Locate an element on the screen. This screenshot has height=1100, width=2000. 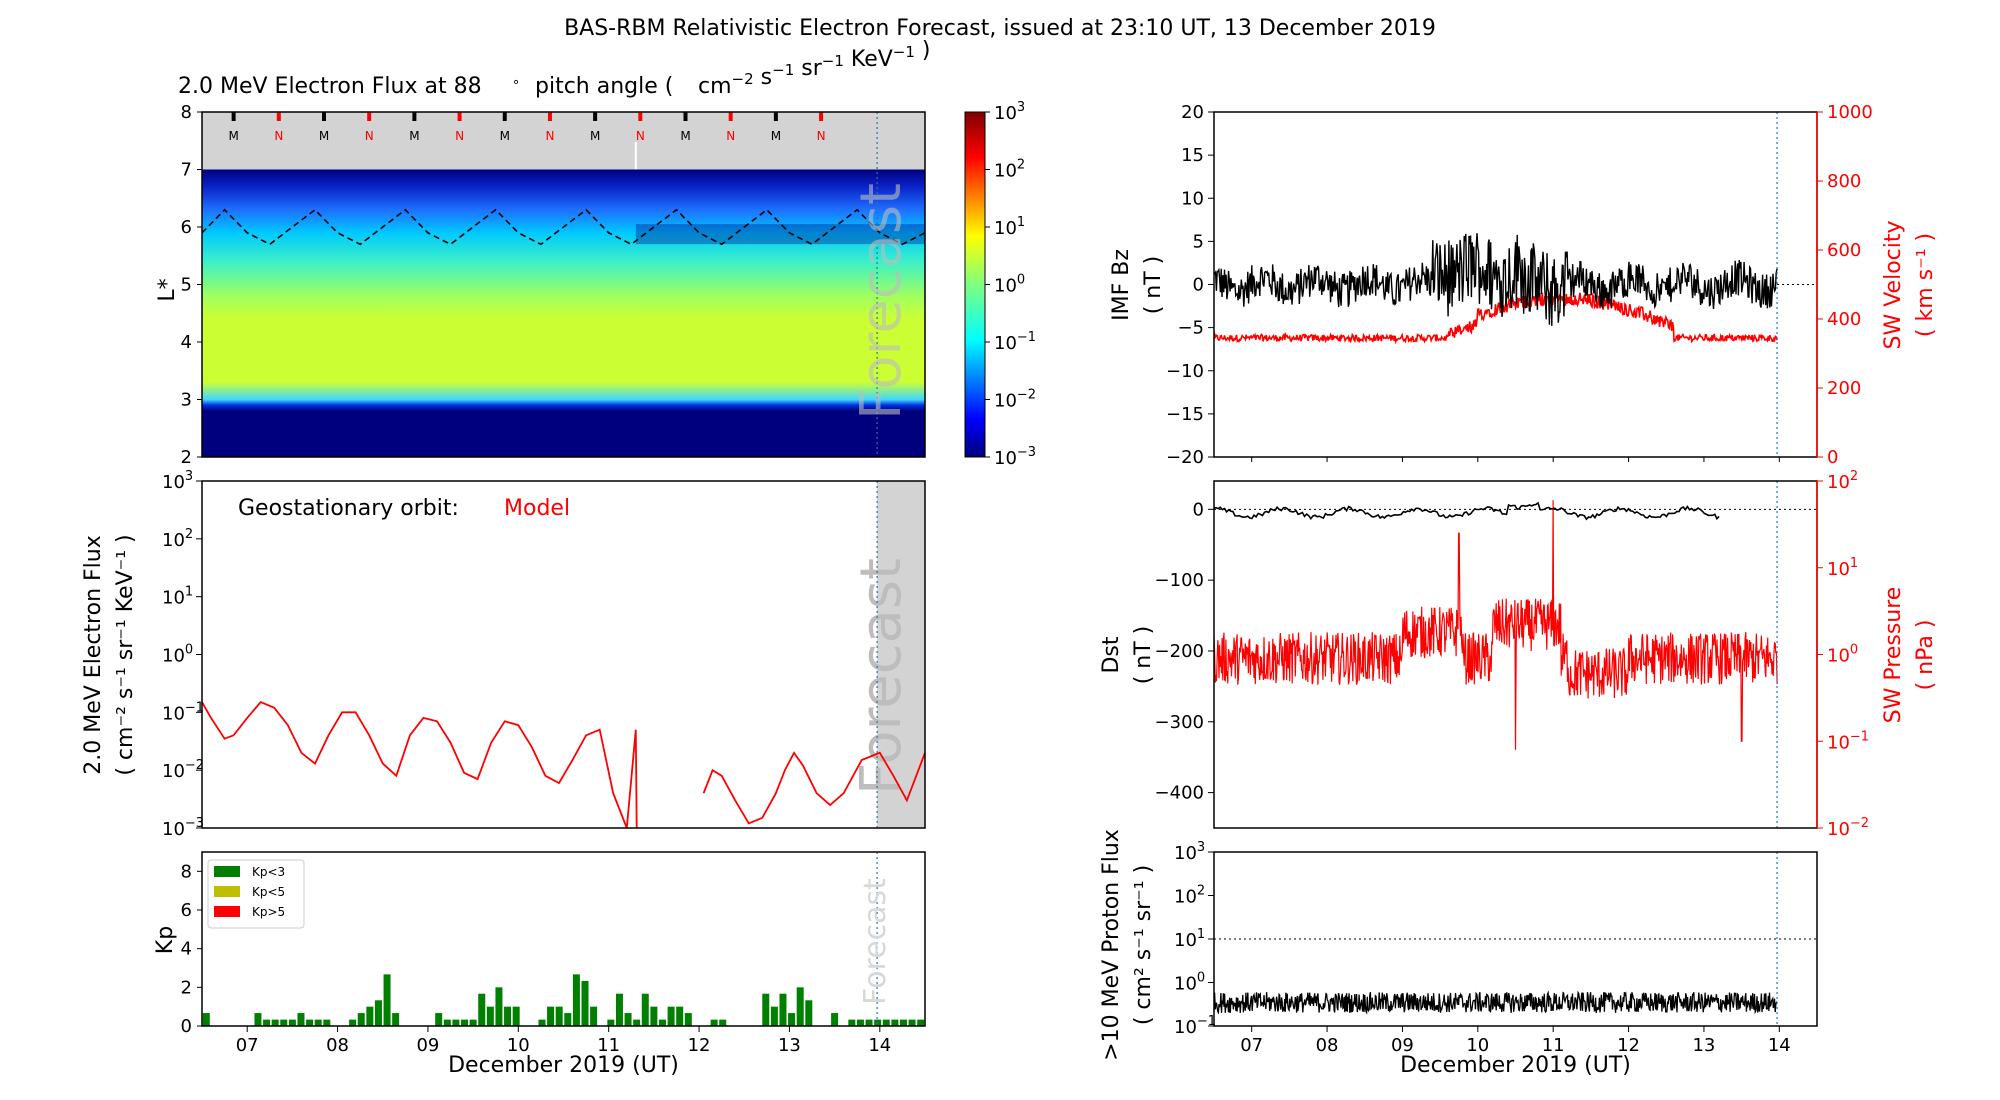
kp-xlabel: December 2019 (UT) is located at coordinates (563, 1065).